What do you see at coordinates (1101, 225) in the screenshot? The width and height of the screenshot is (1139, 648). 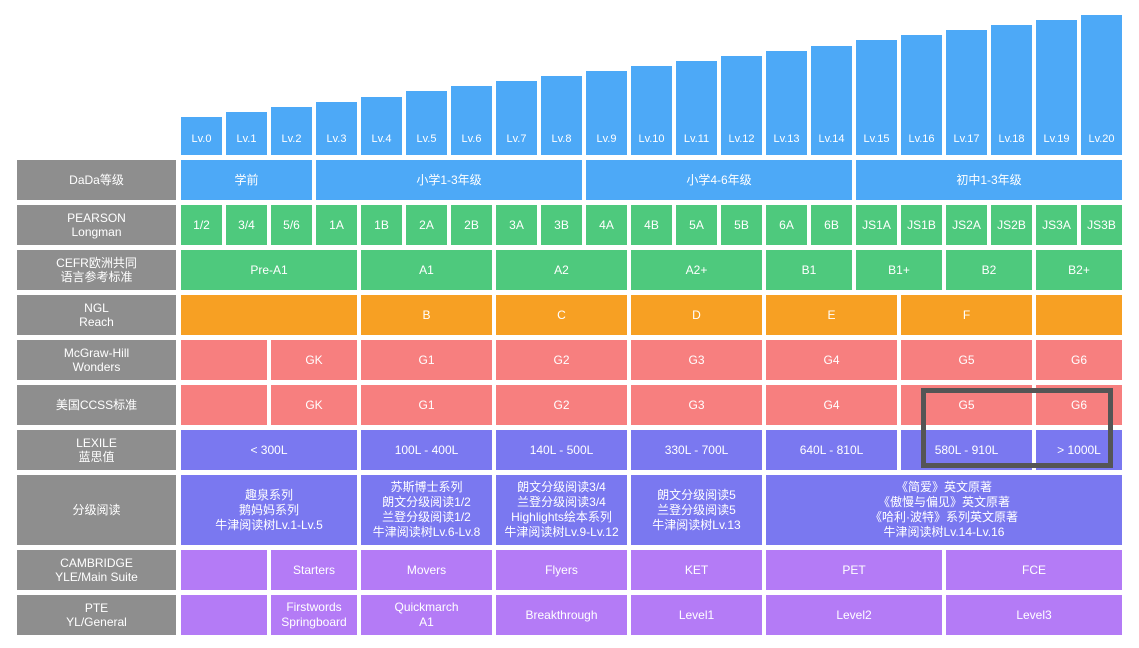 I see `pearson-cell: JS3B` at bounding box center [1101, 225].